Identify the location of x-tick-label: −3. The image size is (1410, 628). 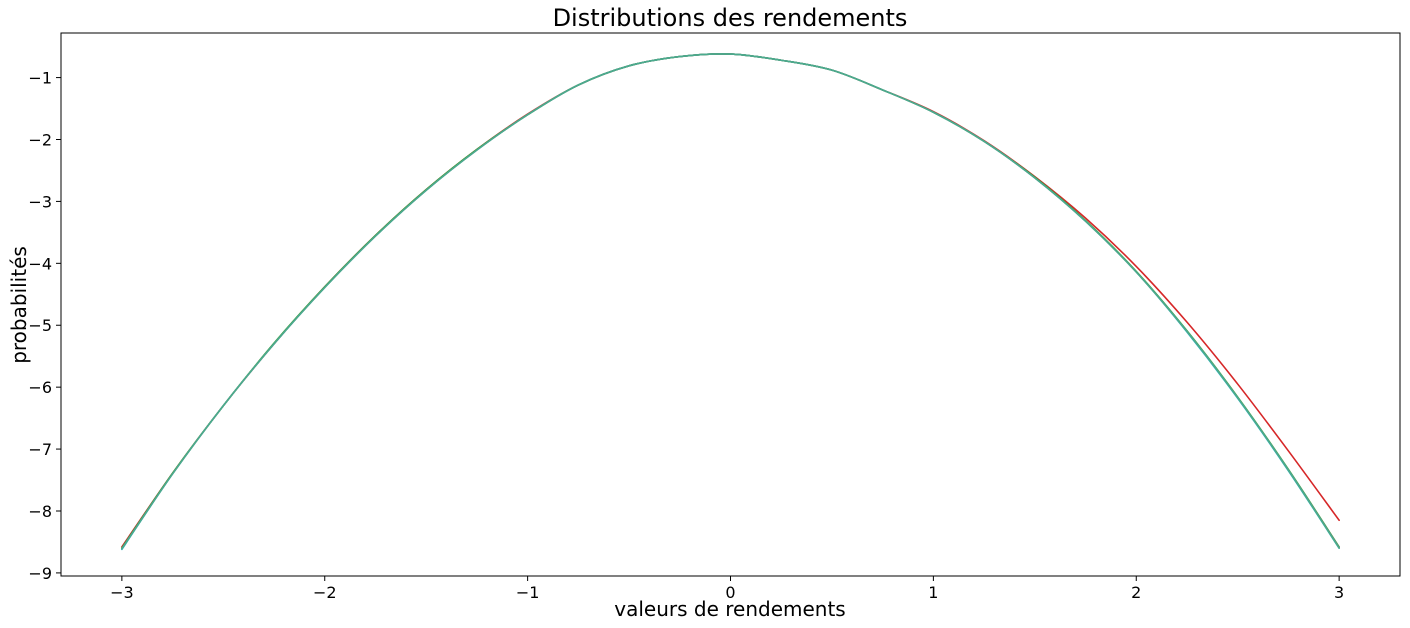
(122, 592).